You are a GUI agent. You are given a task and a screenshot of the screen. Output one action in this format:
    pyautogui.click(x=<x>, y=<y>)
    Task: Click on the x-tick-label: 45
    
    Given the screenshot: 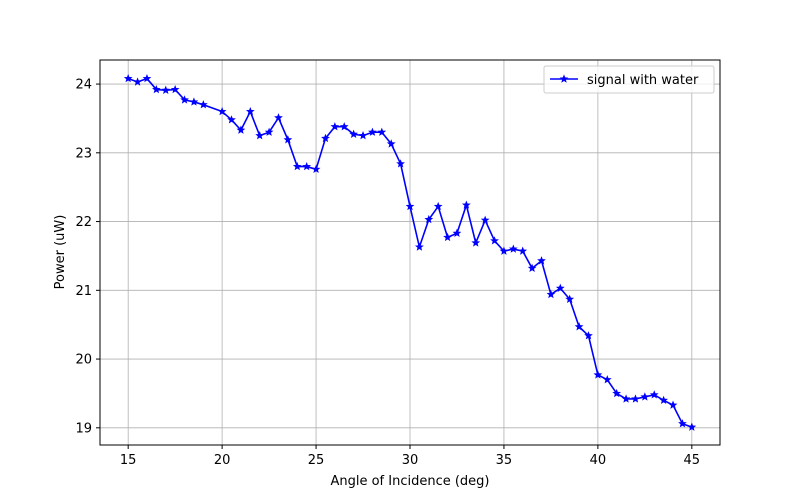 What is the action you would take?
    pyautogui.click(x=692, y=460)
    